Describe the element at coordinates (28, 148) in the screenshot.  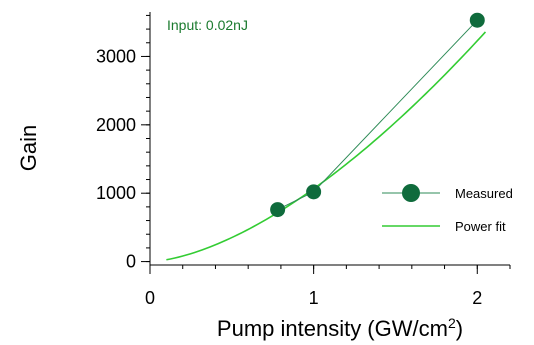
I see `y-axis-label: Gain` at that location.